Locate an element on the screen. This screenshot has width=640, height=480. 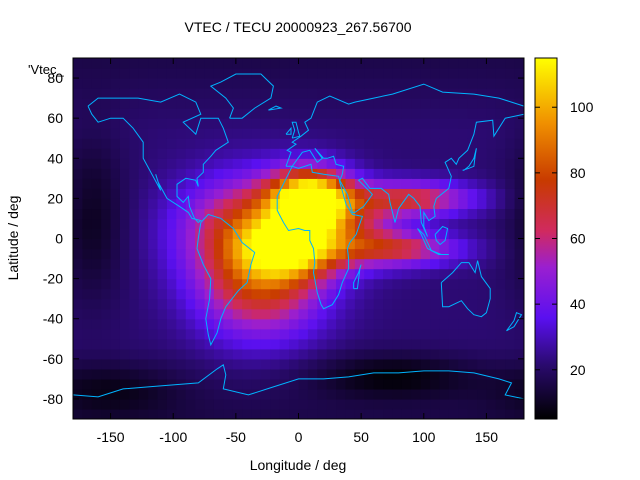
coastline is located at coordinates (404, 125).